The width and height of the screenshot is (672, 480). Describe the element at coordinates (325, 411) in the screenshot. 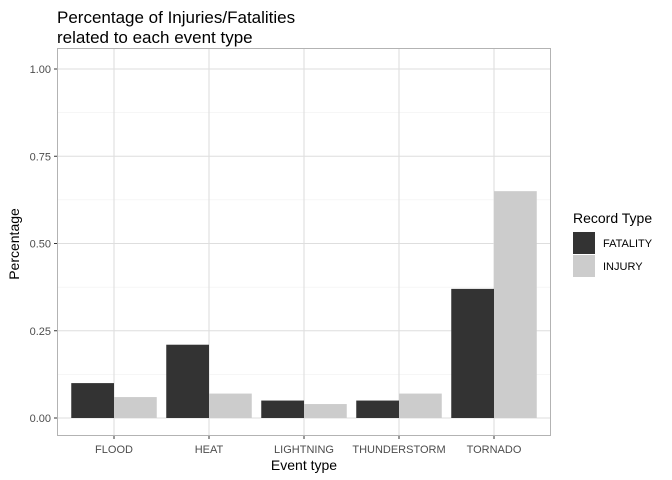

I see `bar-injury-lightning` at that location.